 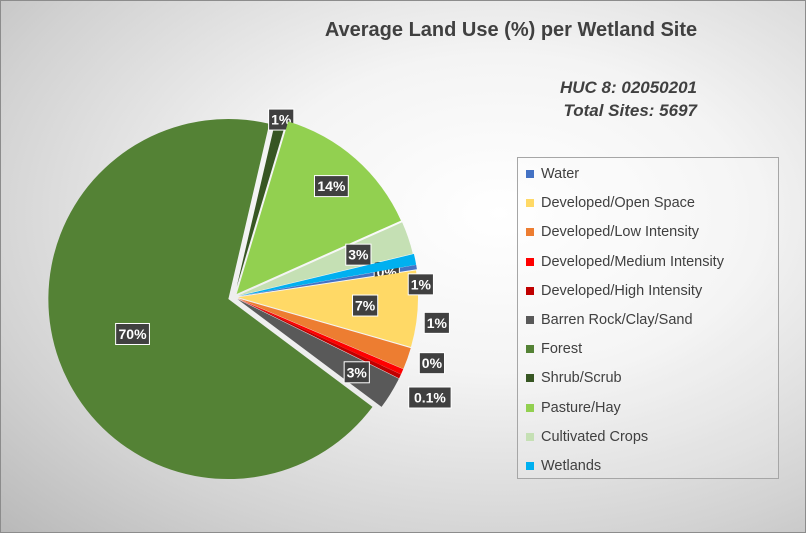 I want to click on legend-label-water: Water, so click(x=560, y=174).